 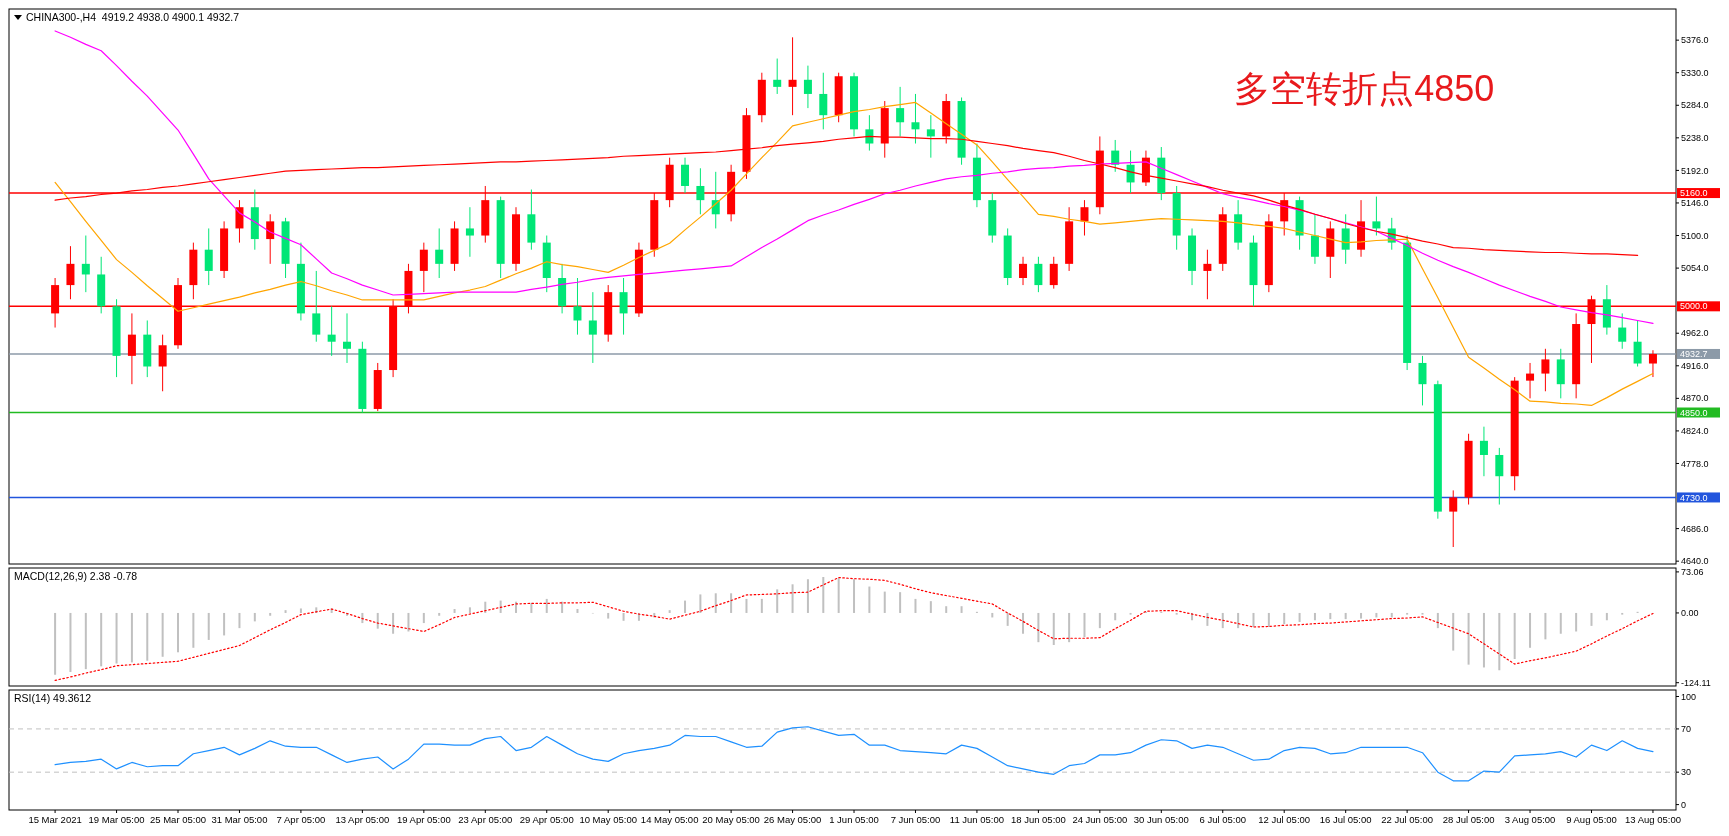 I want to click on ref-line-label: 4850.0, so click(x=1694, y=412).